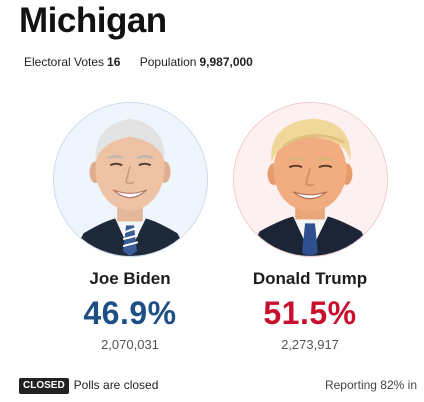 This screenshot has height=402, width=424. Describe the element at coordinates (130, 278) in the screenshot. I see `candidate-name: Joe Biden` at that location.